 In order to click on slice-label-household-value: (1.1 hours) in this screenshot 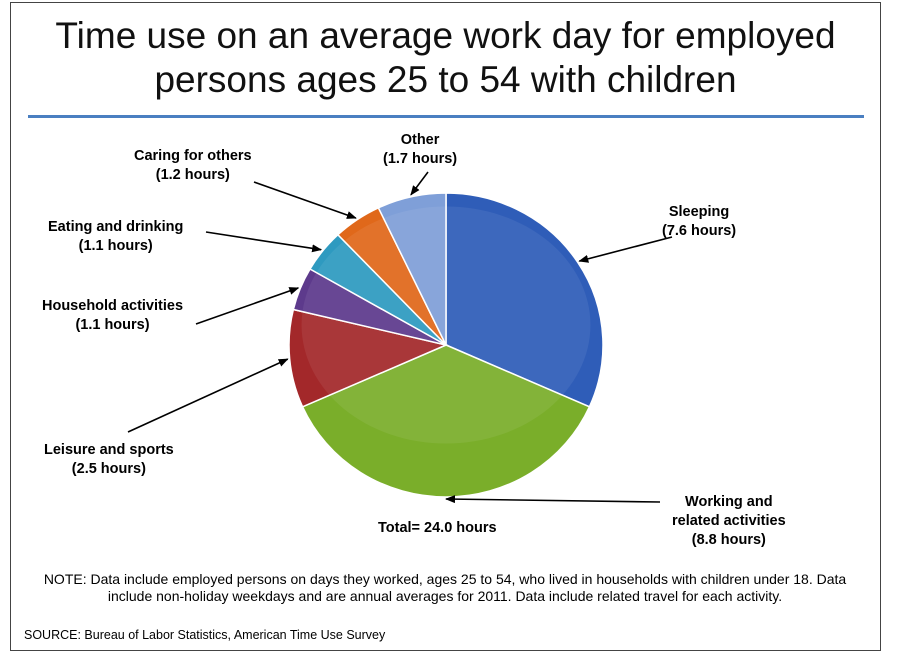, I will do `click(112, 325)`.